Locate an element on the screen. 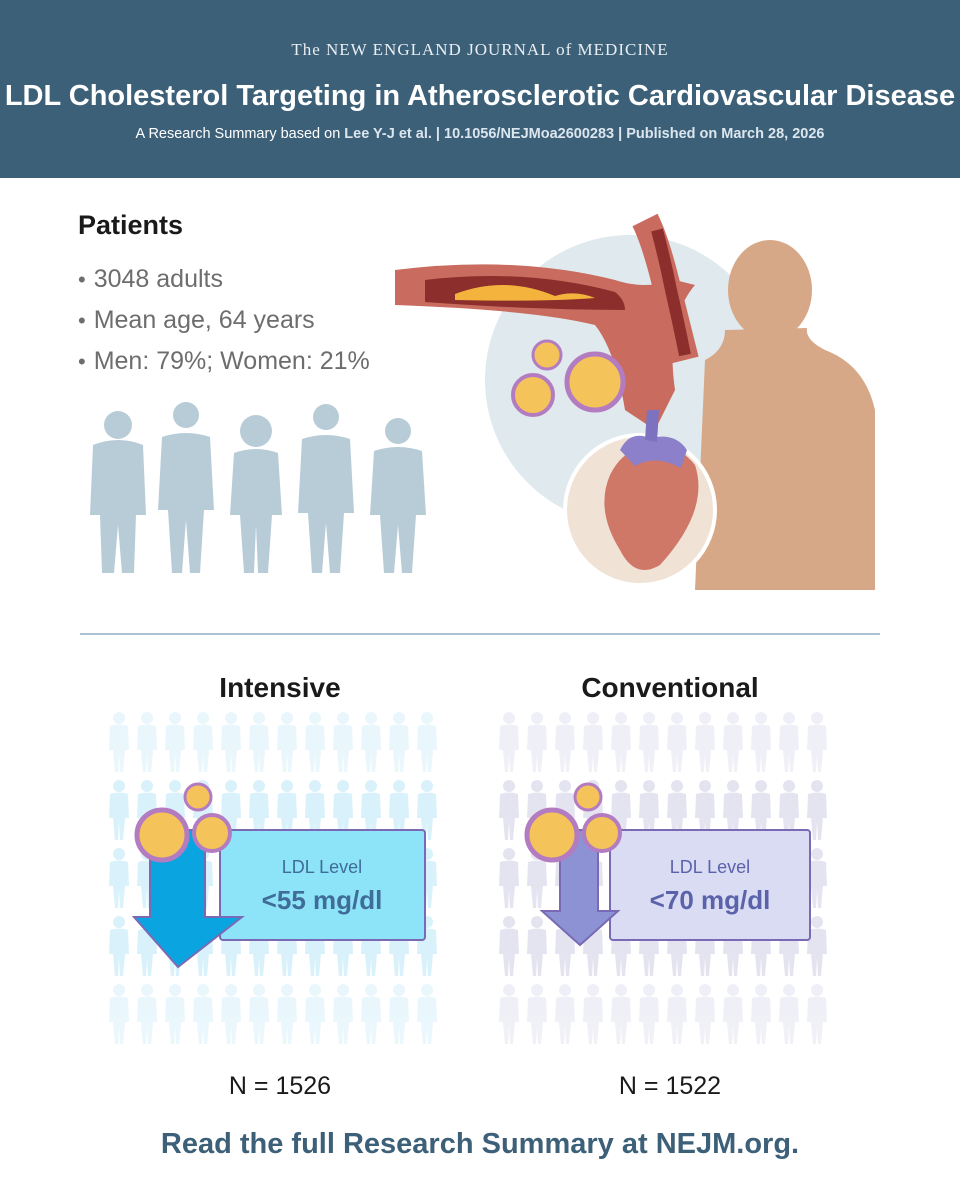 This screenshot has width=960, height=1200. intensive-ldl-value: <55 mg/dl is located at coordinates (322, 900).